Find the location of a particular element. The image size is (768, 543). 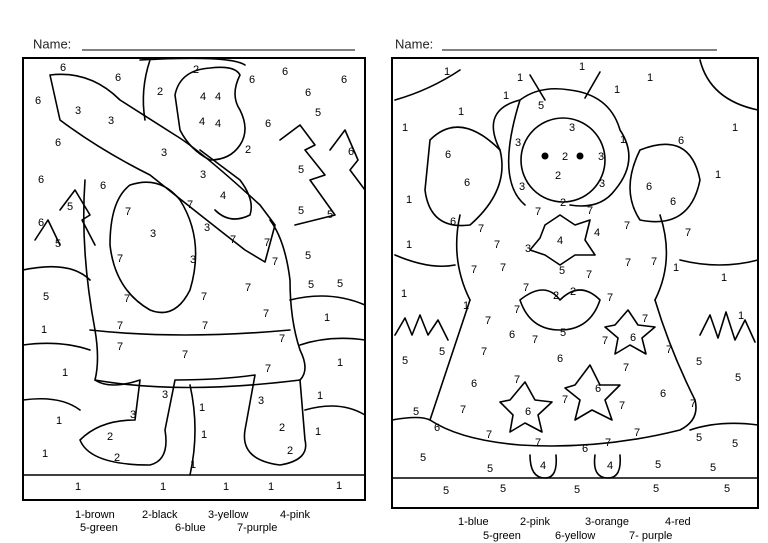

key-item: 3-yellow is located at coordinates (228, 515).